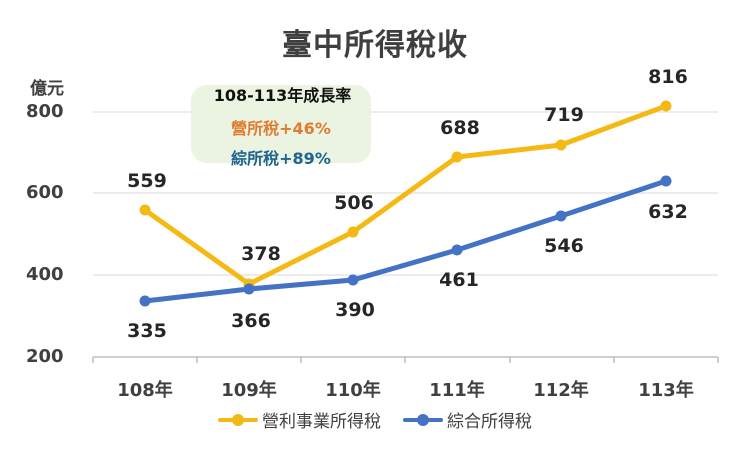  What do you see at coordinates (281, 128) in the screenshot?
I see `growth-rate-business-tax: 營所稅+46%` at bounding box center [281, 128].